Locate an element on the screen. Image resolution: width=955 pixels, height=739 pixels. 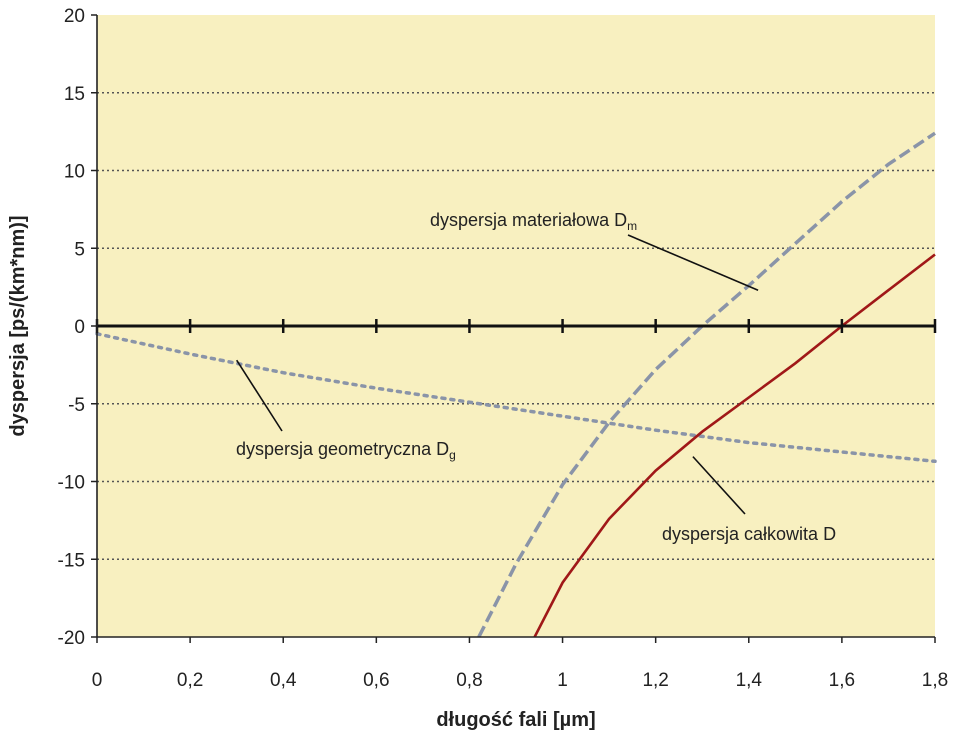
x-tick-label: 1,2 is located at coordinates (655, 680).